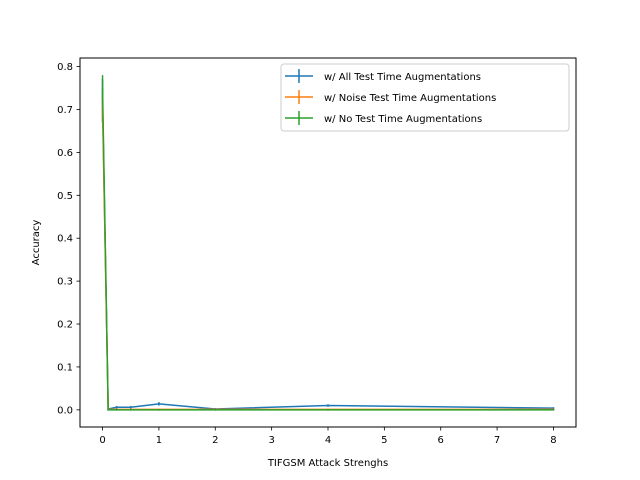  What do you see at coordinates (65, 367) in the screenshot?
I see `y-tick-label: 0.1` at bounding box center [65, 367].